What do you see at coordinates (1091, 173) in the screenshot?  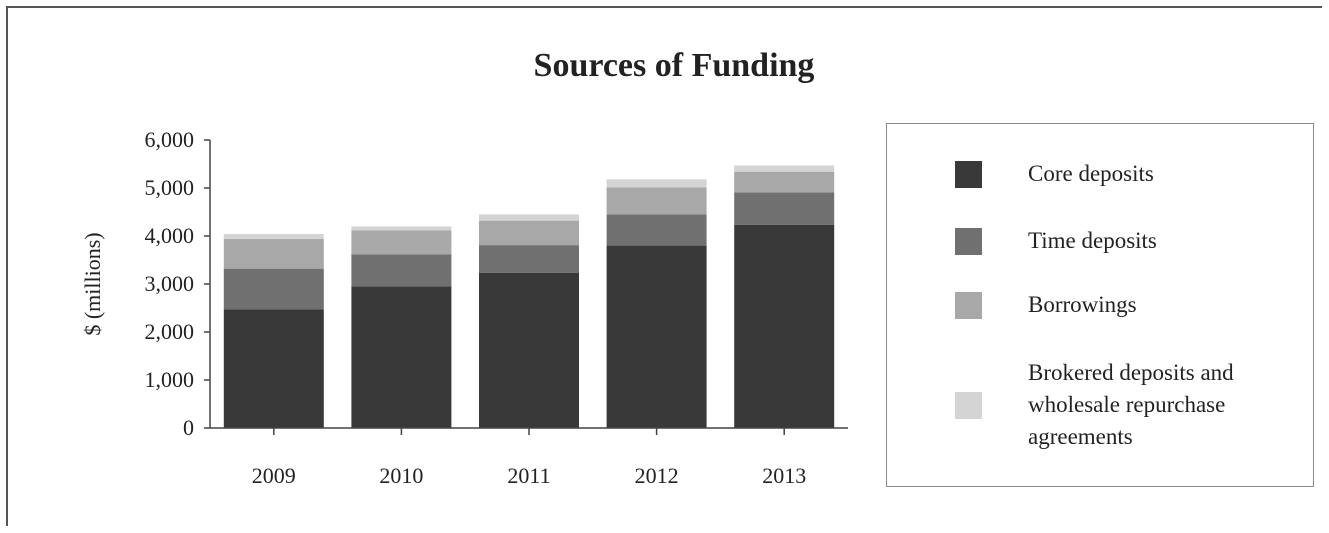 I see `legend-label: Core deposits` at bounding box center [1091, 173].